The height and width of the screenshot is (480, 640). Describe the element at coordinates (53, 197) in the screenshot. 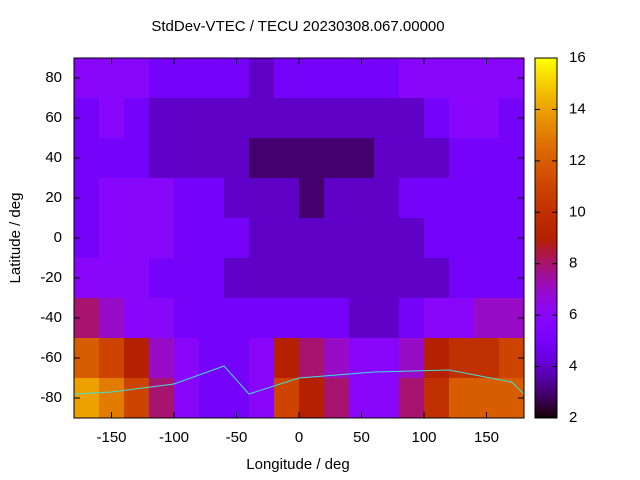

I see `y-tick-label: 20` at that location.